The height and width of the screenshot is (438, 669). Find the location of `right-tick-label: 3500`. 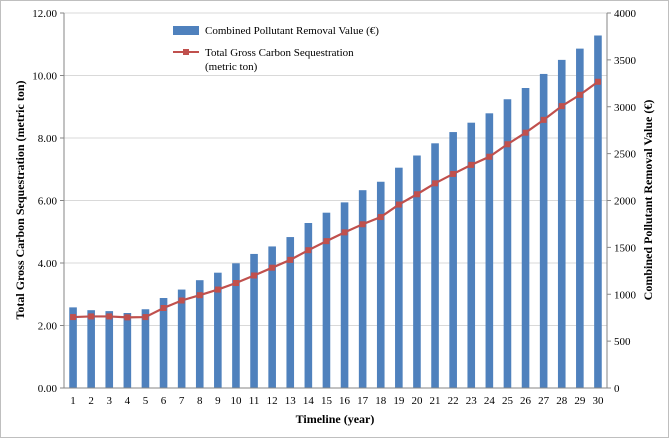

right-tick-label: 3500 is located at coordinates (625, 61).